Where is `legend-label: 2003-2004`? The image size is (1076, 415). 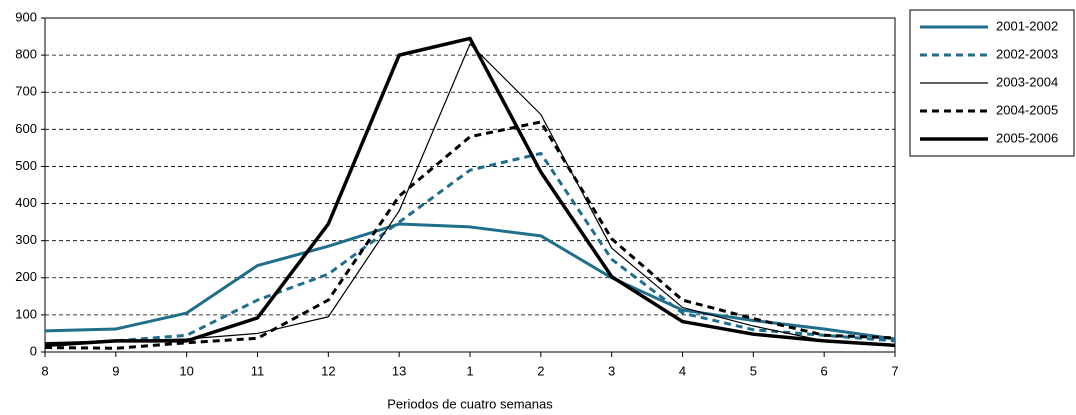
legend-label: 2003-2004 is located at coordinates (1027, 81).